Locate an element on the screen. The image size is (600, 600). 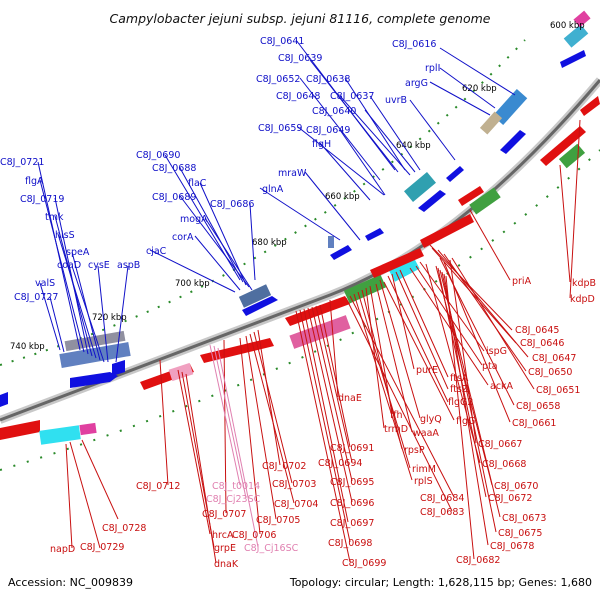
gene-label: cysE is located at coordinates (99, 265).